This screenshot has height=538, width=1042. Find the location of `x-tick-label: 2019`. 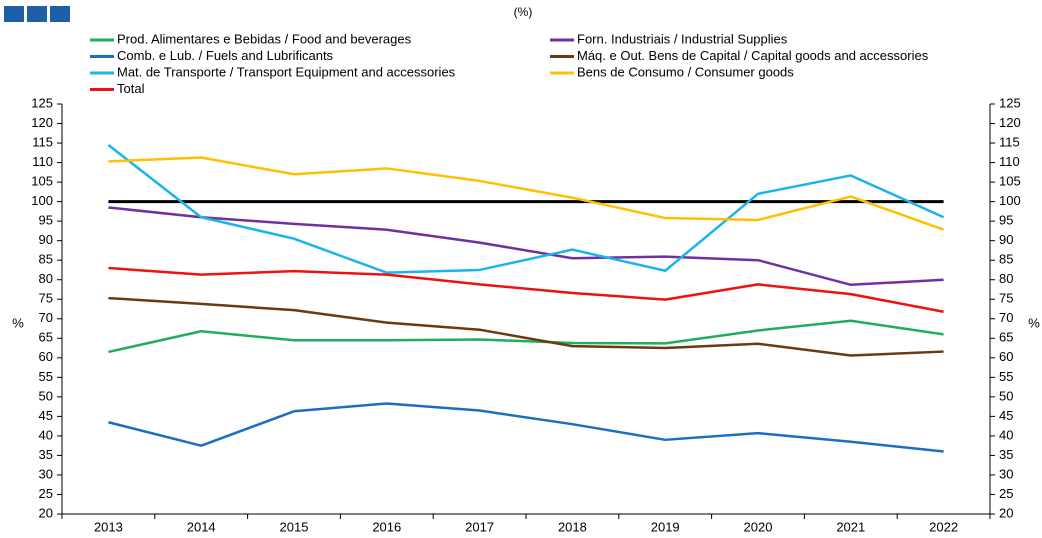

x-tick-label: 2019 is located at coordinates (665, 526).